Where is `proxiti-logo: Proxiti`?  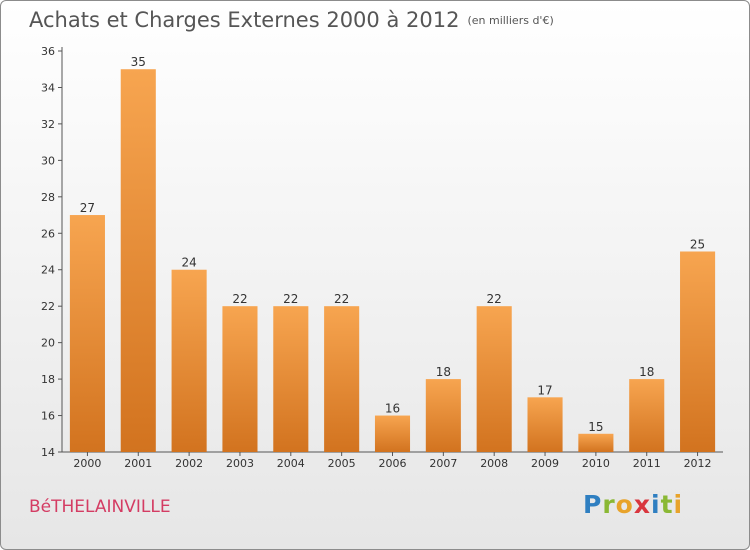
proxiti-logo: Proxiti is located at coordinates (633, 504).